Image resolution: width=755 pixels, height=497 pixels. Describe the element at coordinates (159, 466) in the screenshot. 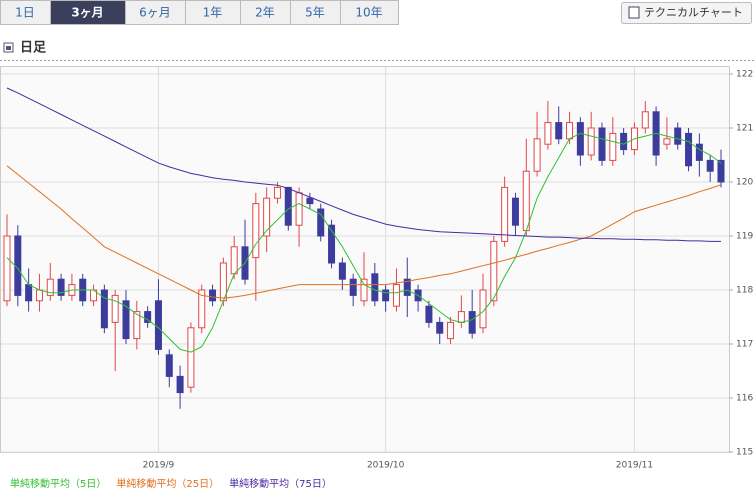

I see `x-tick-label: 2019/9` at that location.